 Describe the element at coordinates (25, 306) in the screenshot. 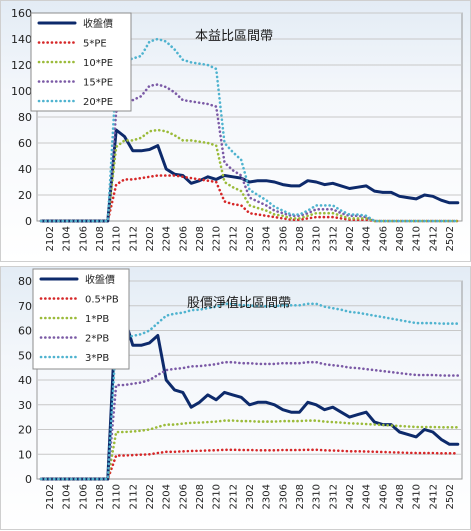

I see `pb-y-tick-label: 70` at that location.